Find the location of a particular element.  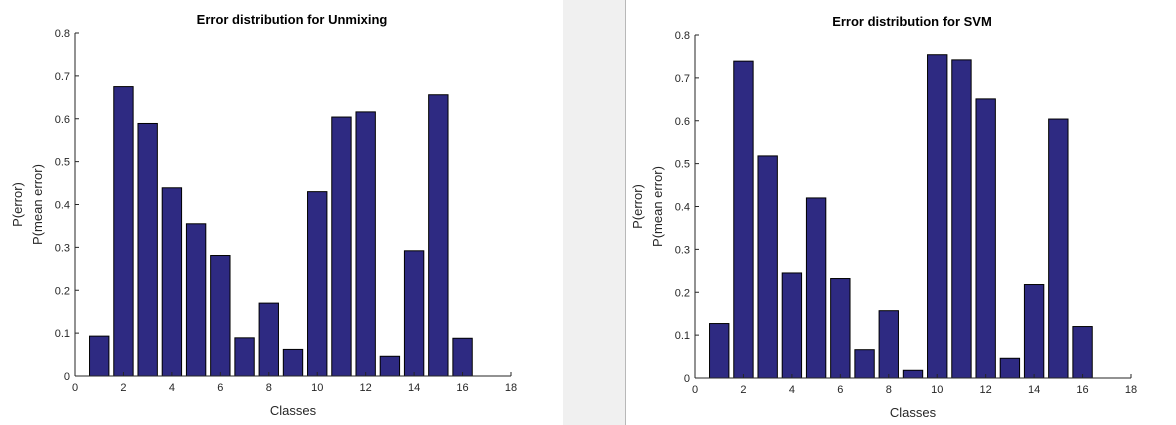

chart-title: Error distribution for Unmixing is located at coordinates (292, 19).